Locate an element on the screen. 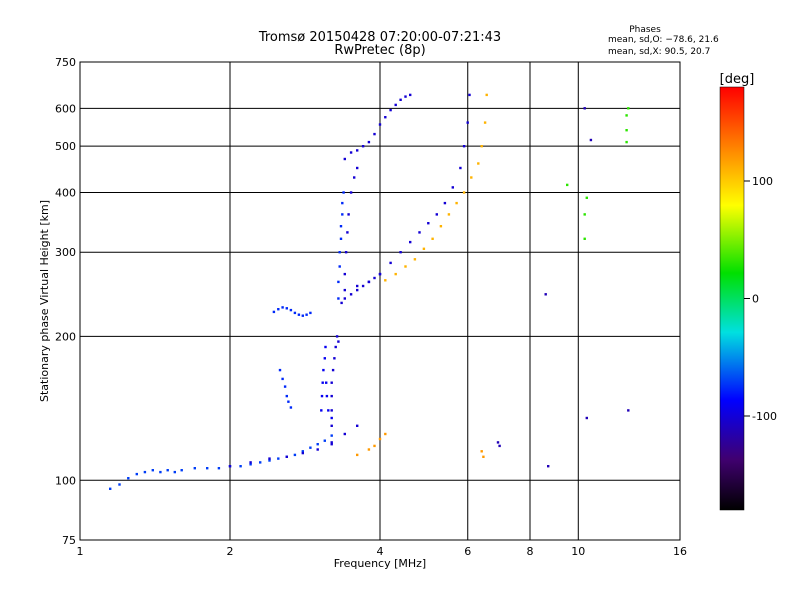  y-tick-label: 75 is located at coordinates (69, 540).